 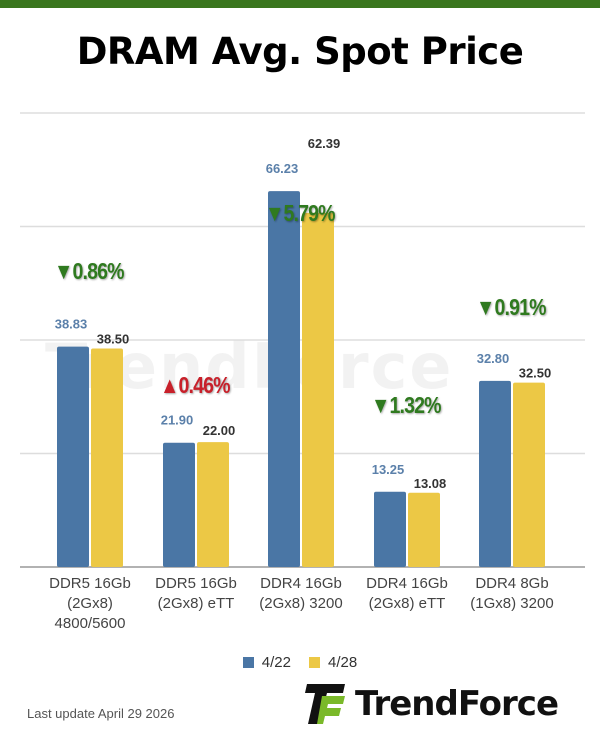 What do you see at coordinates (113, 339) in the screenshot?
I see `data-label: 38.50` at bounding box center [113, 339].